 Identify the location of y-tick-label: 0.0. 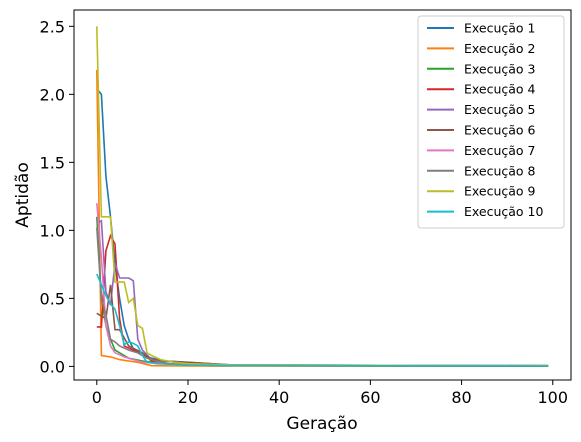
(52, 366).